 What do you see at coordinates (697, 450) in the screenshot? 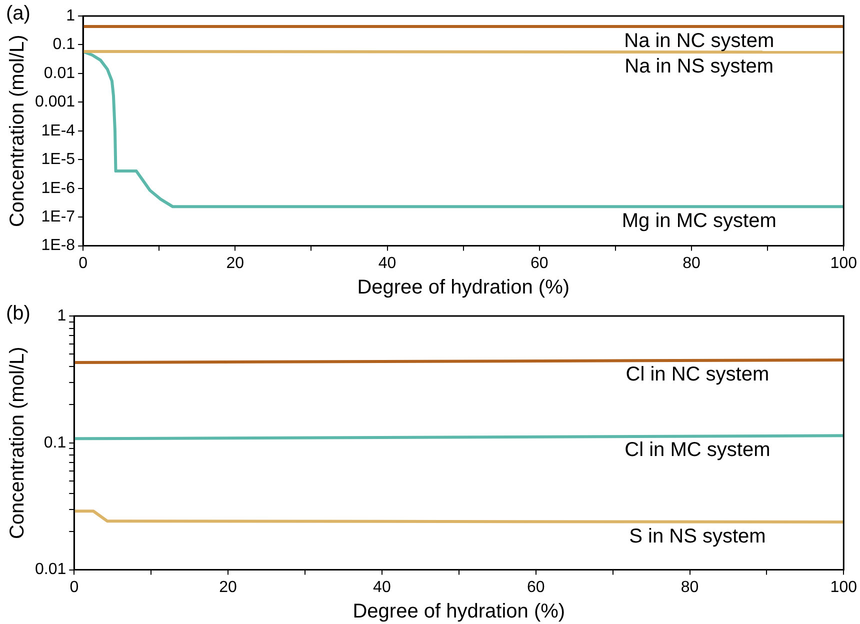
I see `series-label: Cl in MC system` at bounding box center [697, 450].